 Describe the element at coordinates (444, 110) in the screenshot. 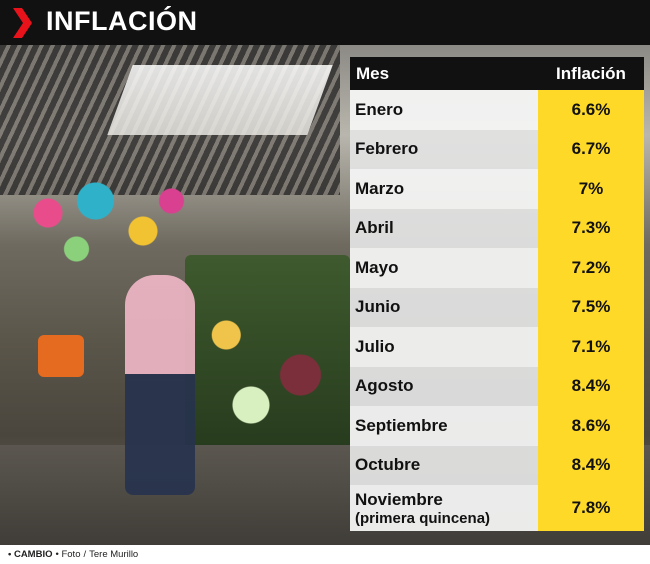

I see `month-cell: Enero` at that location.